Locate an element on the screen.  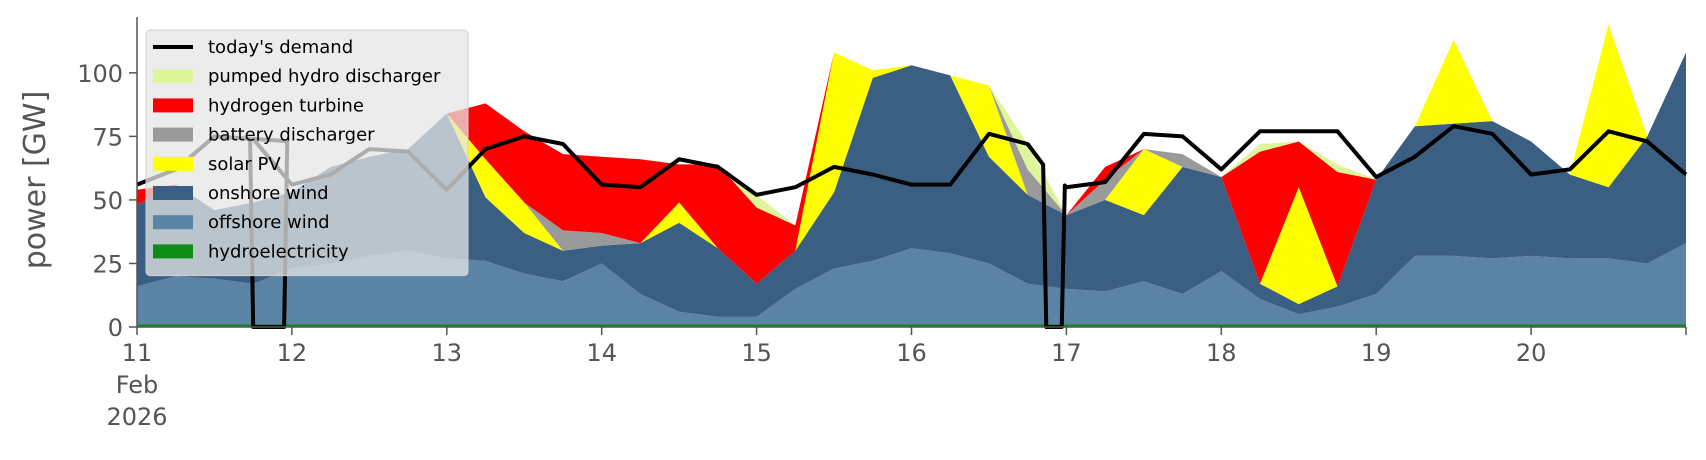
y-tick-label: 0 is located at coordinates (115, 328).